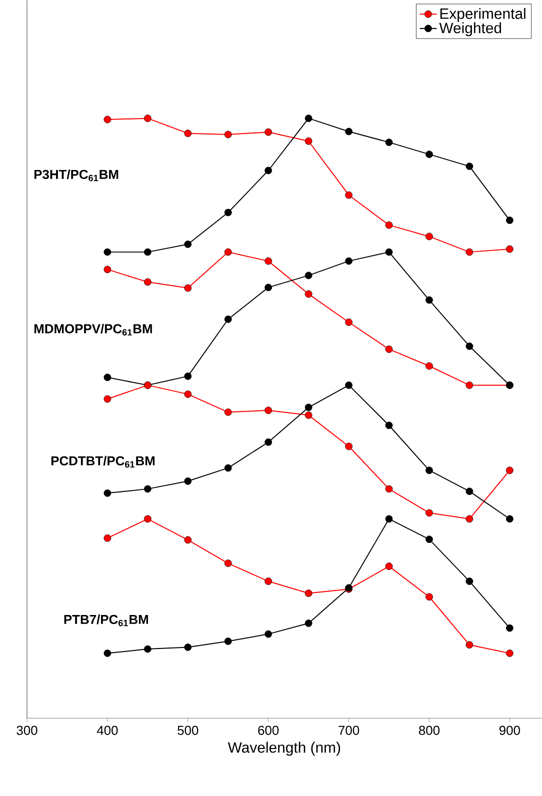  I want to click on x-axis-title: Wavelength (nm), so click(284, 749).